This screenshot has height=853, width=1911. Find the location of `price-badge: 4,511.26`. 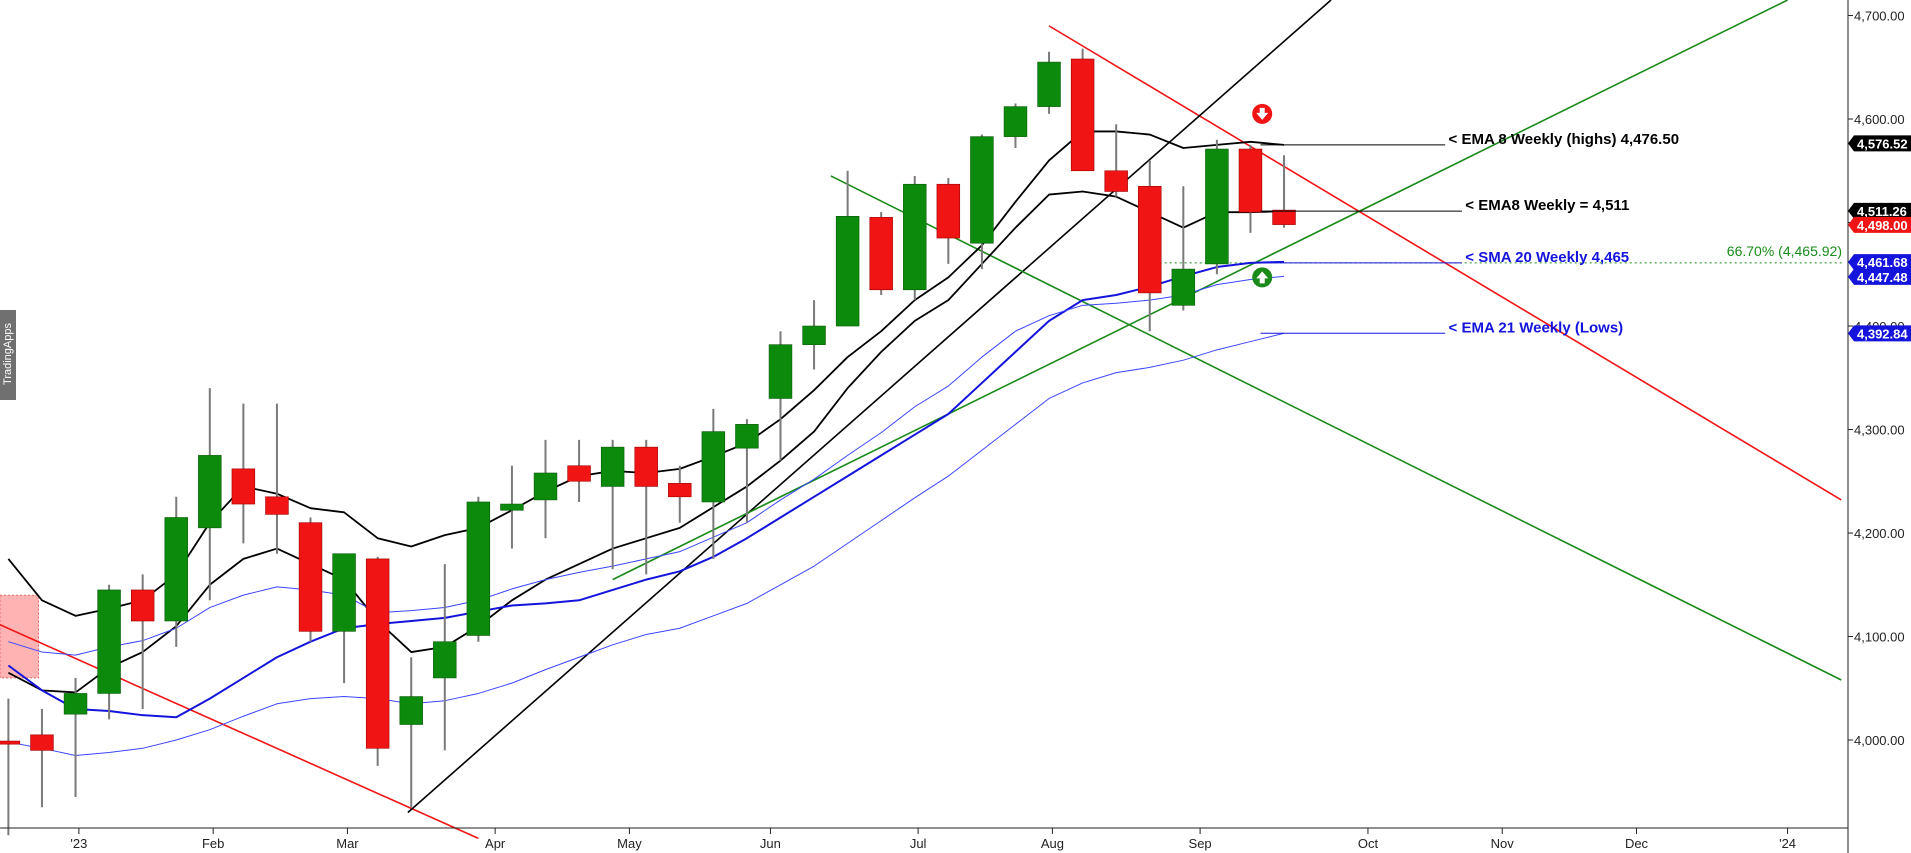

price-badge: 4,511.26 is located at coordinates (1879, 210).